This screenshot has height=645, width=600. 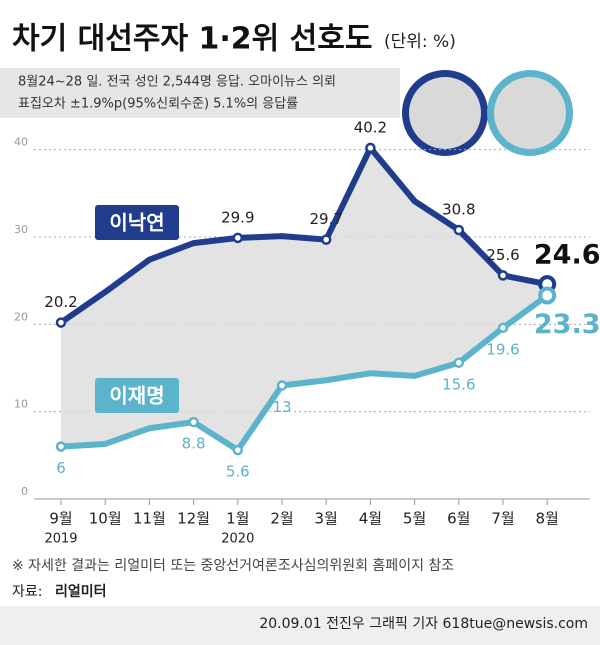 I want to click on value-label: 25.6, so click(x=502, y=255).